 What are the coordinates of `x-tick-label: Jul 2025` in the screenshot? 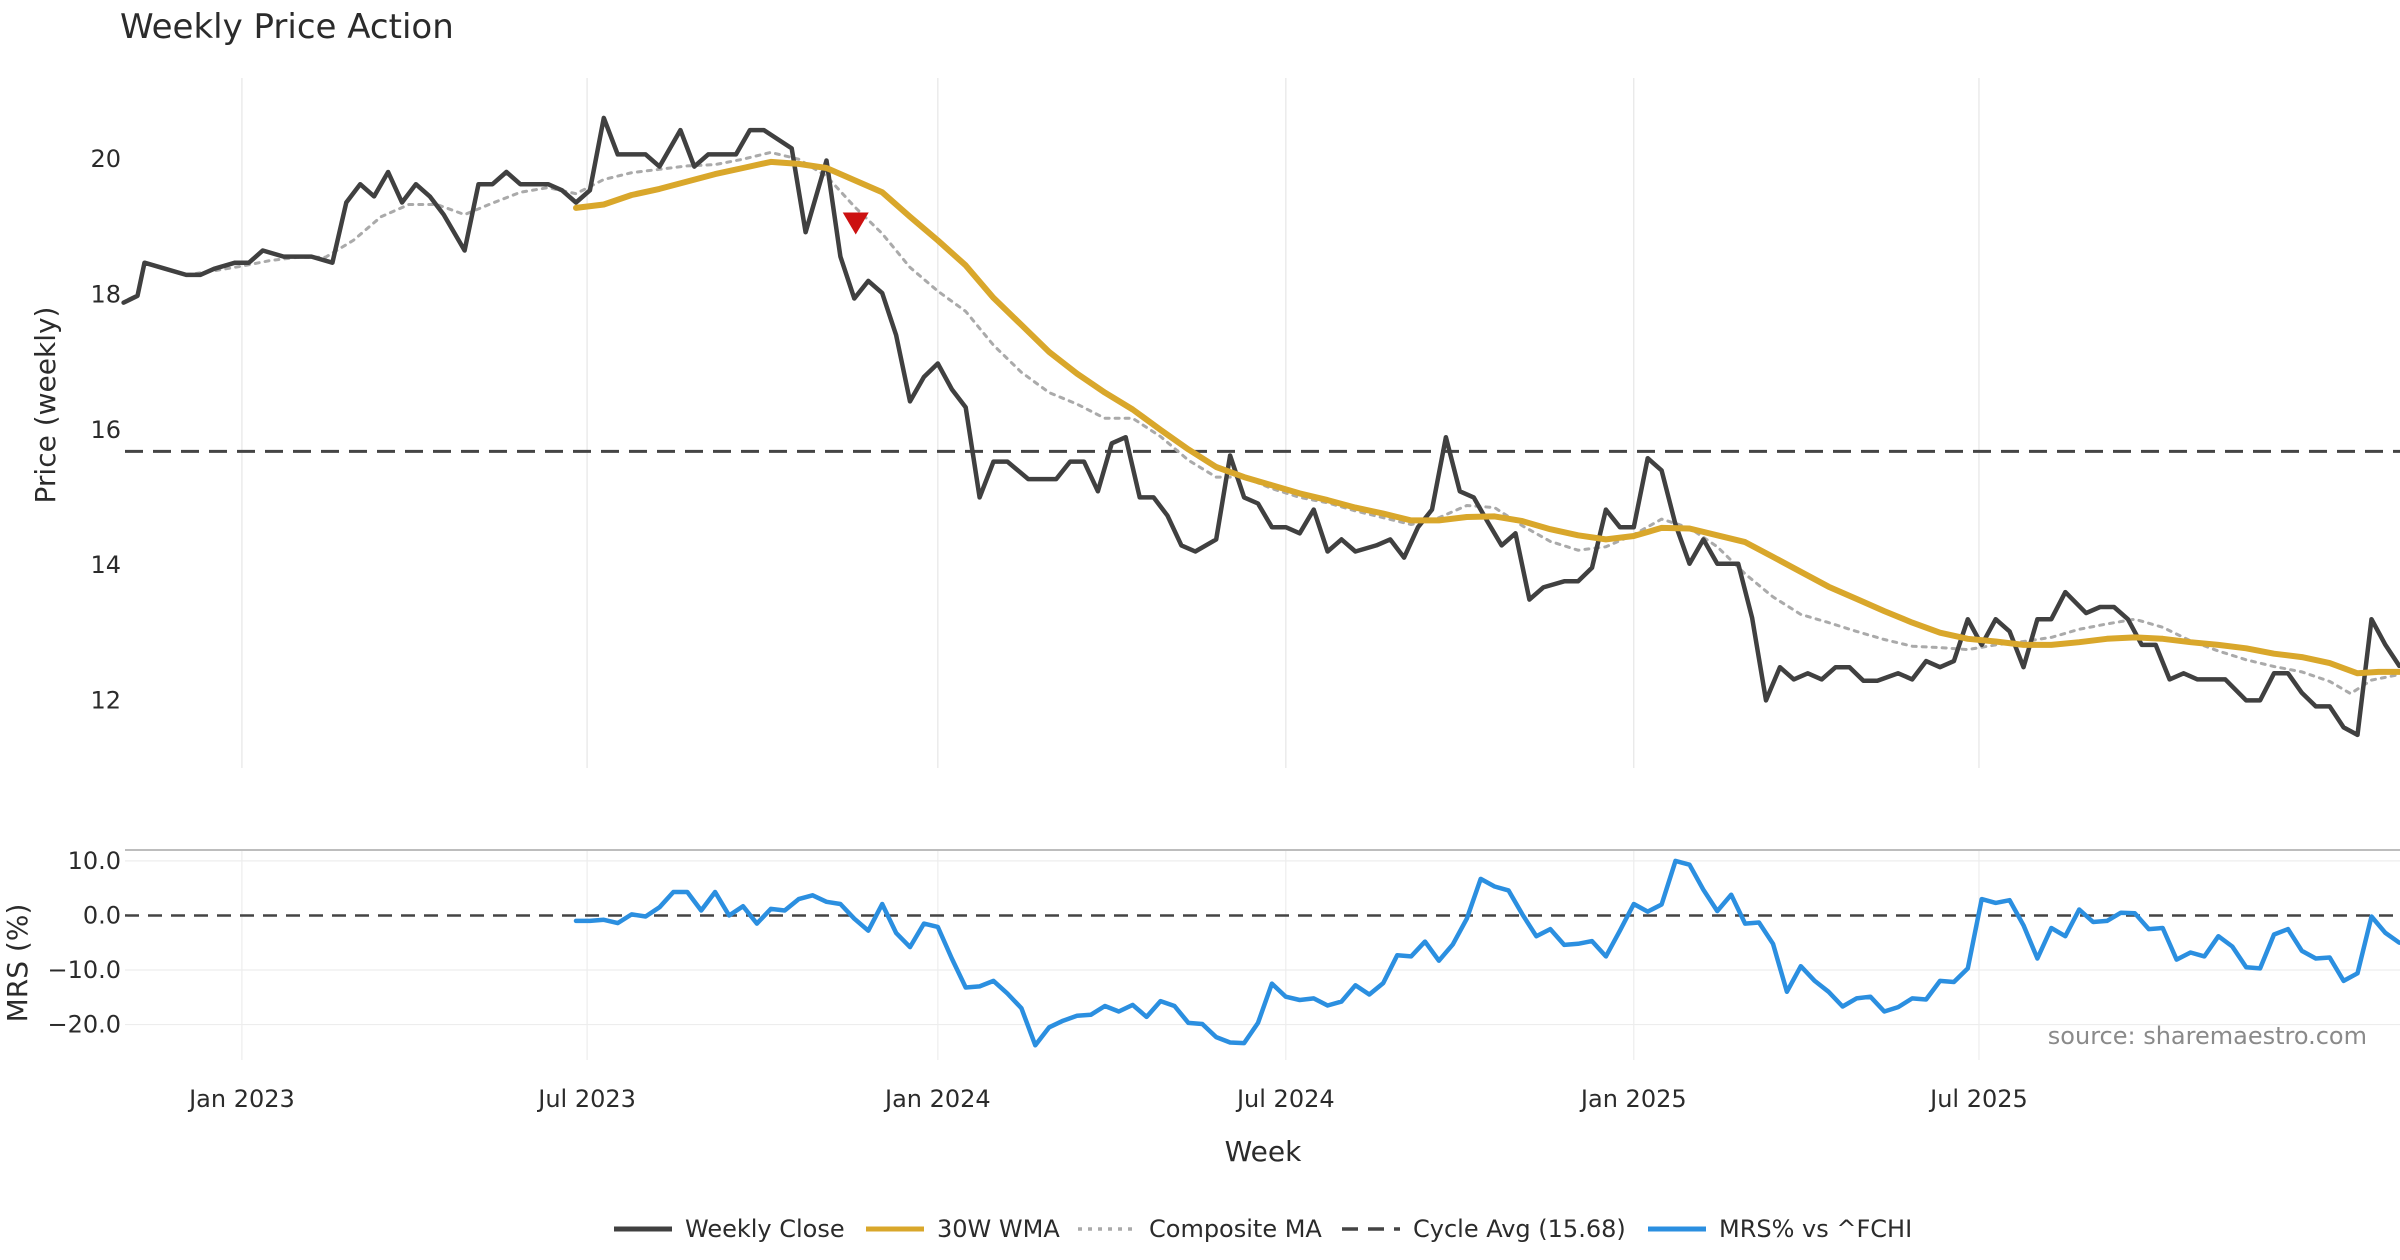 It's located at (1978, 1099).